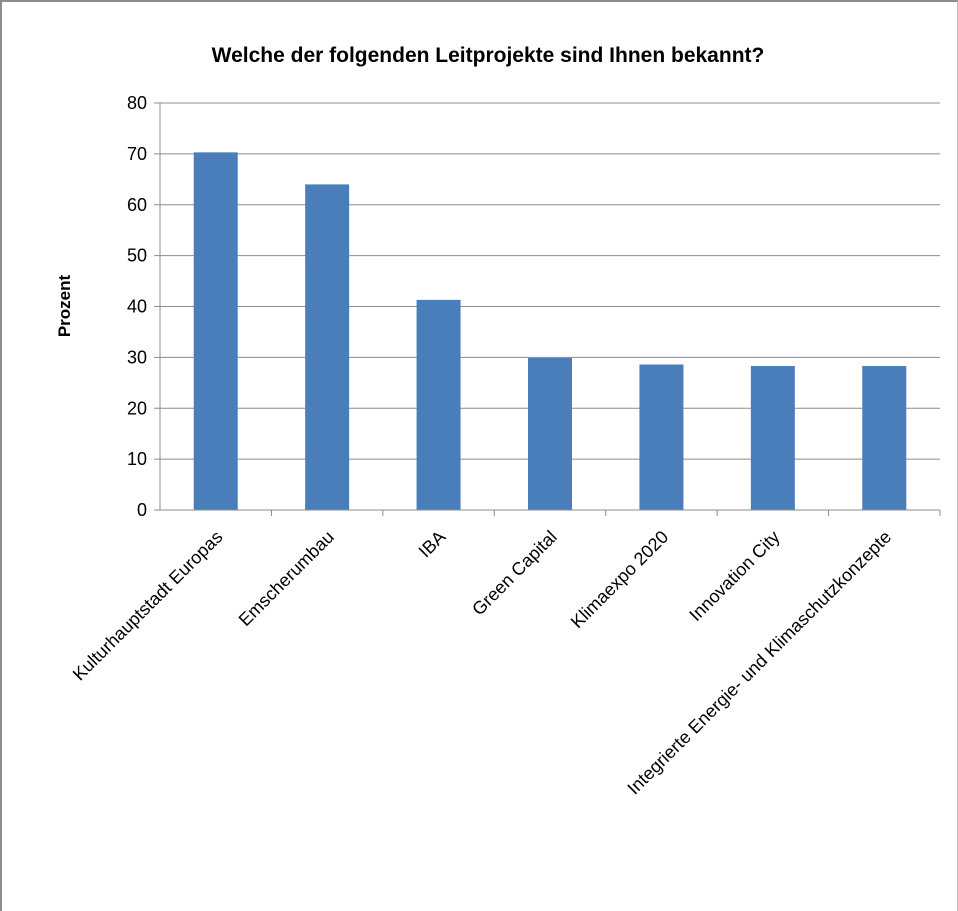 Image resolution: width=958 pixels, height=911 pixels. What do you see at coordinates (142, 510) in the screenshot?
I see `y-tick-label: 0` at bounding box center [142, 510].